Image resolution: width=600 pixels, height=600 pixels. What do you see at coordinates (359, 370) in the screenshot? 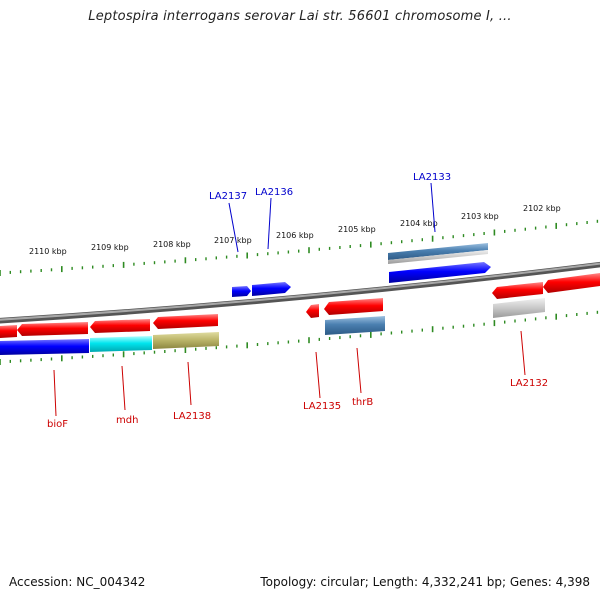
I see `callout-line-thrB` at bounding box center [359, 370].